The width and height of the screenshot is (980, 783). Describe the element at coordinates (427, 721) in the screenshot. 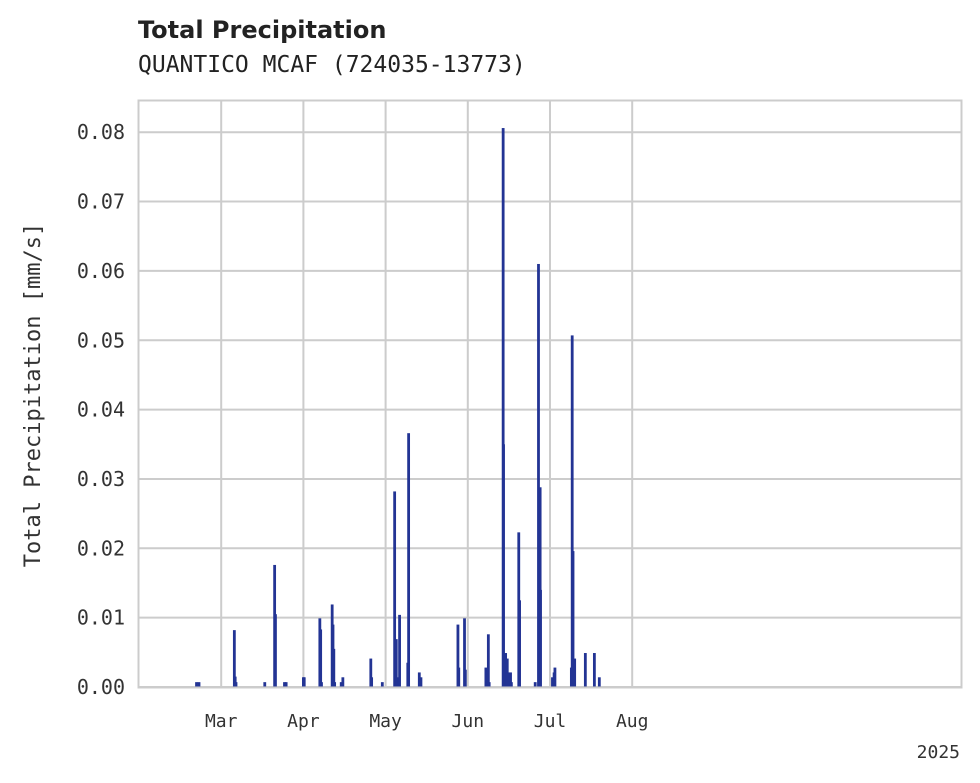

I see `x-axis: Mar Apr May Jun Jul Aug` at that location.